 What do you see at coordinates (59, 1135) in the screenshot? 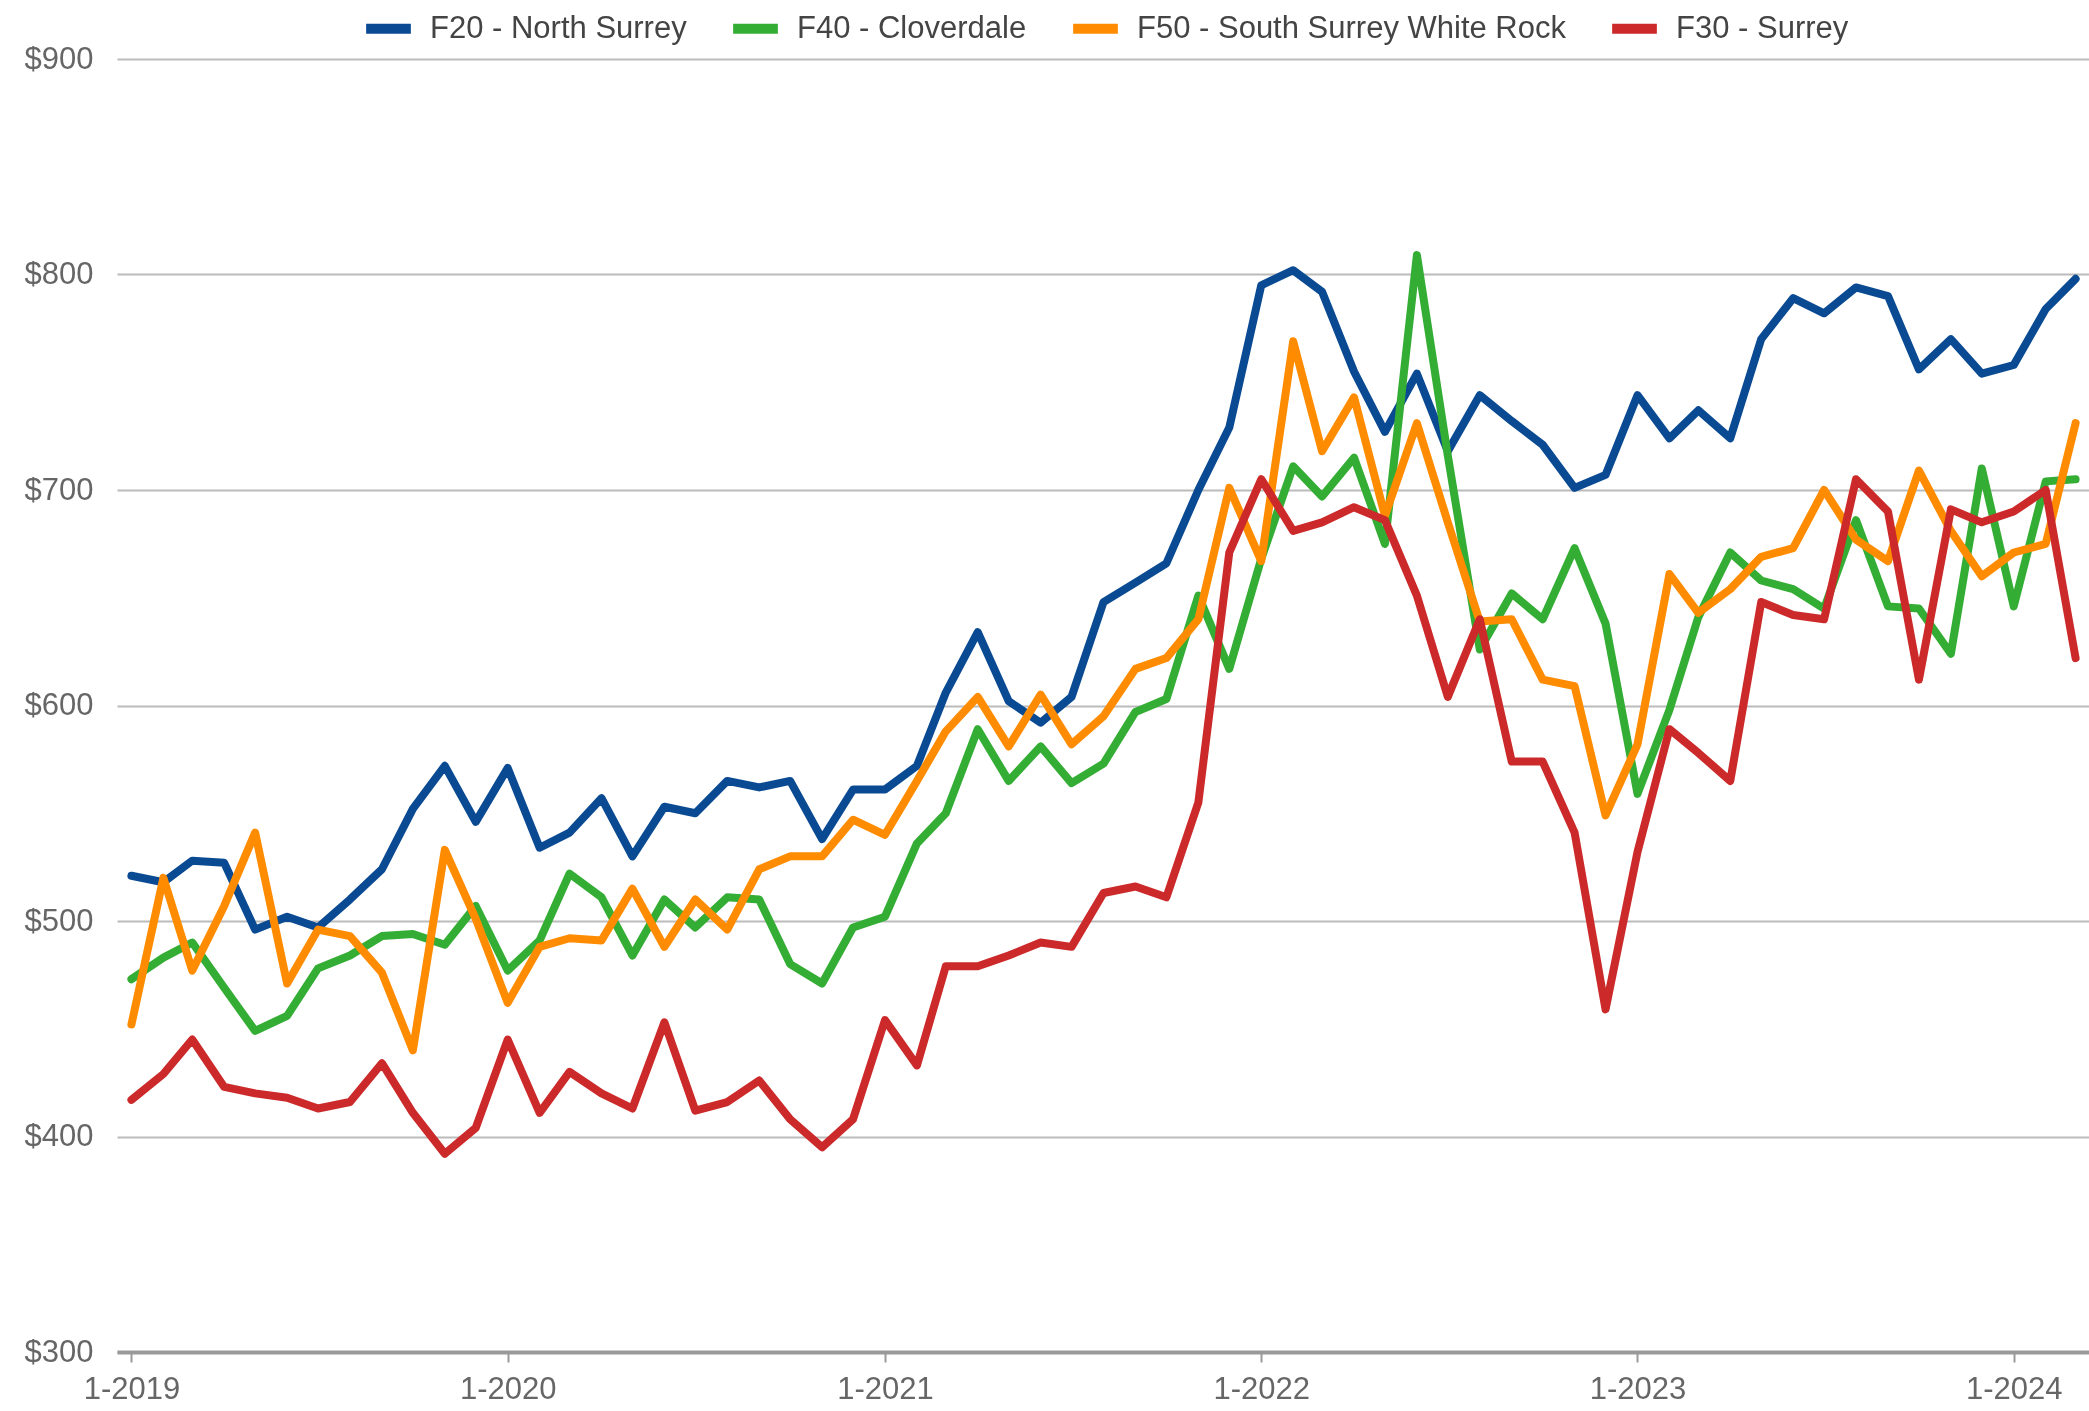
I see `y-tick-label: $400` at bounding box center [59, 1135].